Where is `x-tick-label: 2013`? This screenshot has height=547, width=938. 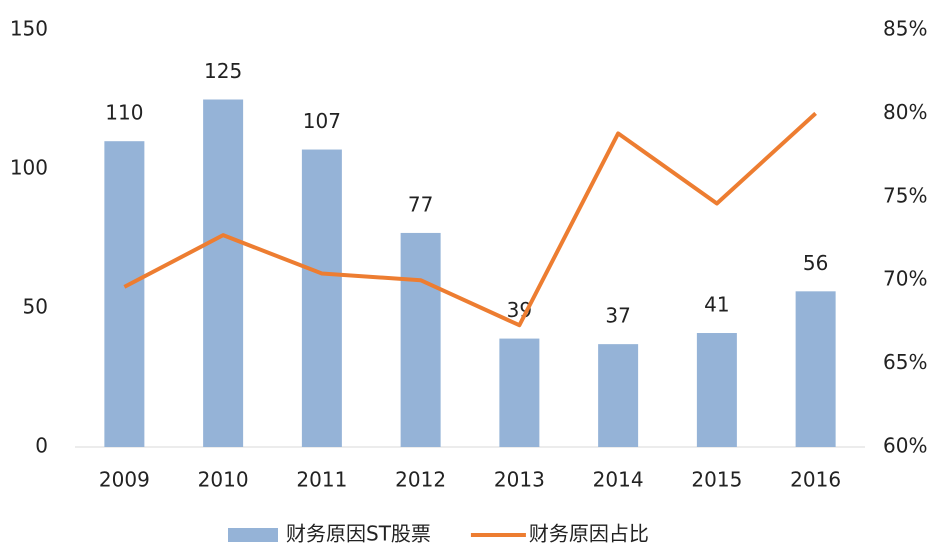 x-tick-label: 2013 is located at coordinates (519, 480).